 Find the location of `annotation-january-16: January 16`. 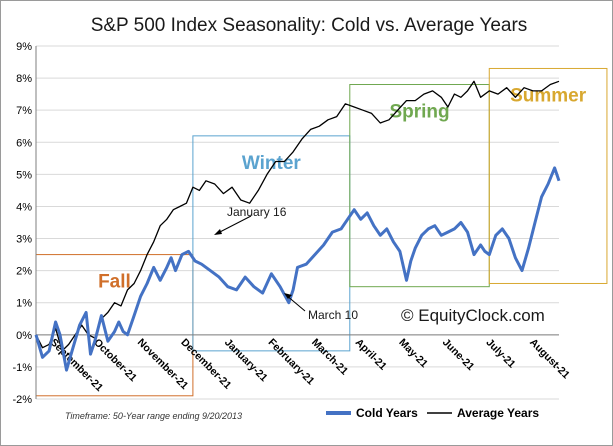

annotation-january-16: January 16 is located at coordinates (250, 220).